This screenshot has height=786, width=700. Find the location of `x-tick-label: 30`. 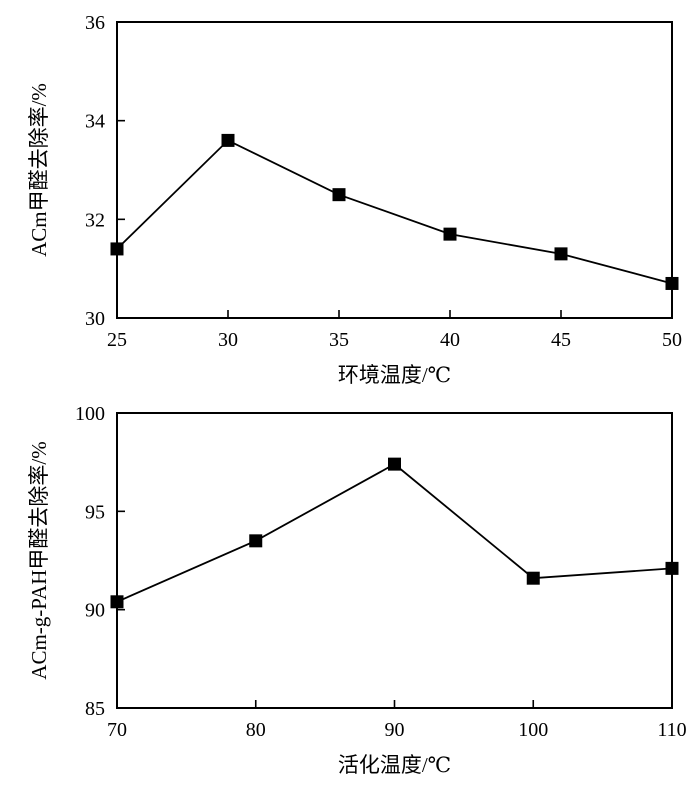

x-tick-label: 30 is located at coordinates (228, 340).